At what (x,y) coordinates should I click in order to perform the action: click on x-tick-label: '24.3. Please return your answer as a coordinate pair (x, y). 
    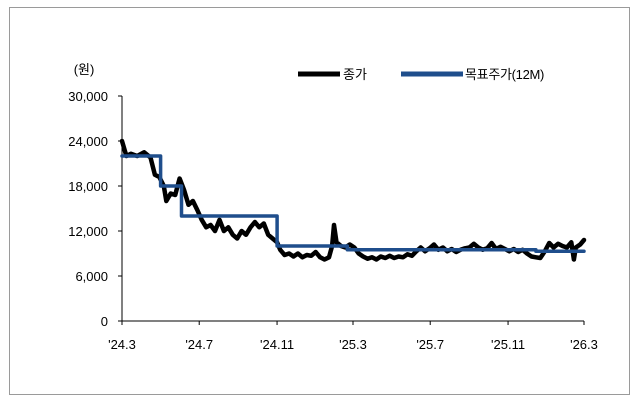
    Looking at the image, I should click on (122, 344).